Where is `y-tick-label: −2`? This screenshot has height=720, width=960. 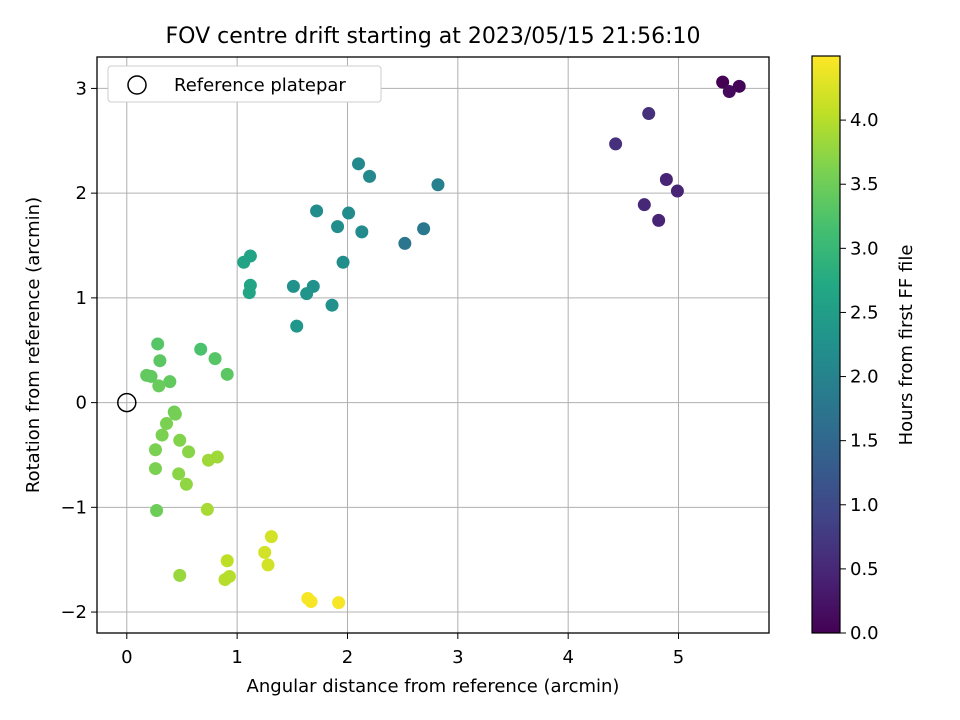 y-tick-label: −2 is located at coordinates (73, 612).